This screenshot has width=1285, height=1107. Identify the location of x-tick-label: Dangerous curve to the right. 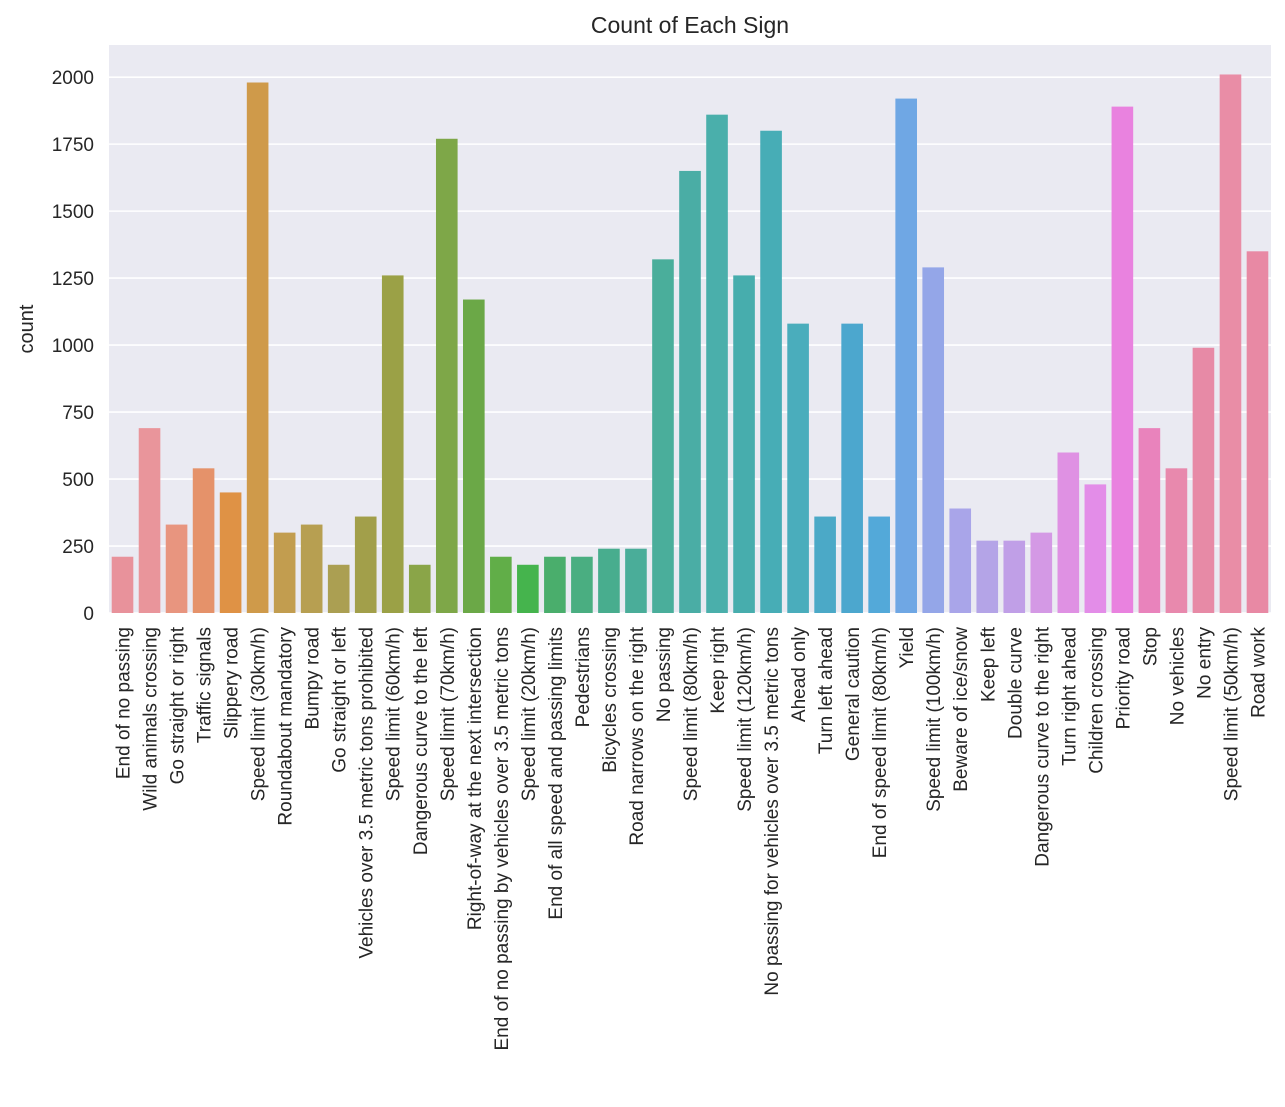
(1042, 746).